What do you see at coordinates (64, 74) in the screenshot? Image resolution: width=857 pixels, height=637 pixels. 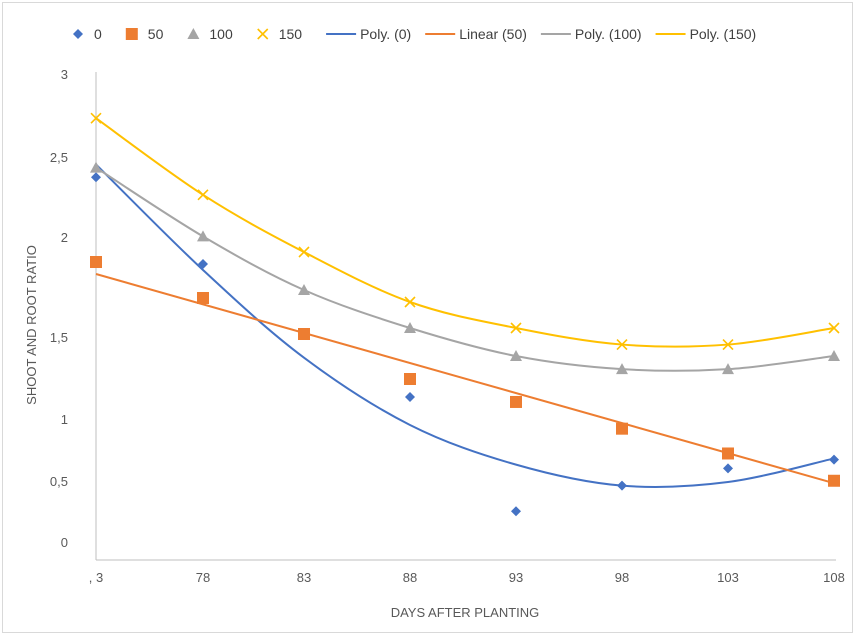 I see `y-tick-label: 3` at bounding box center [64, 74].